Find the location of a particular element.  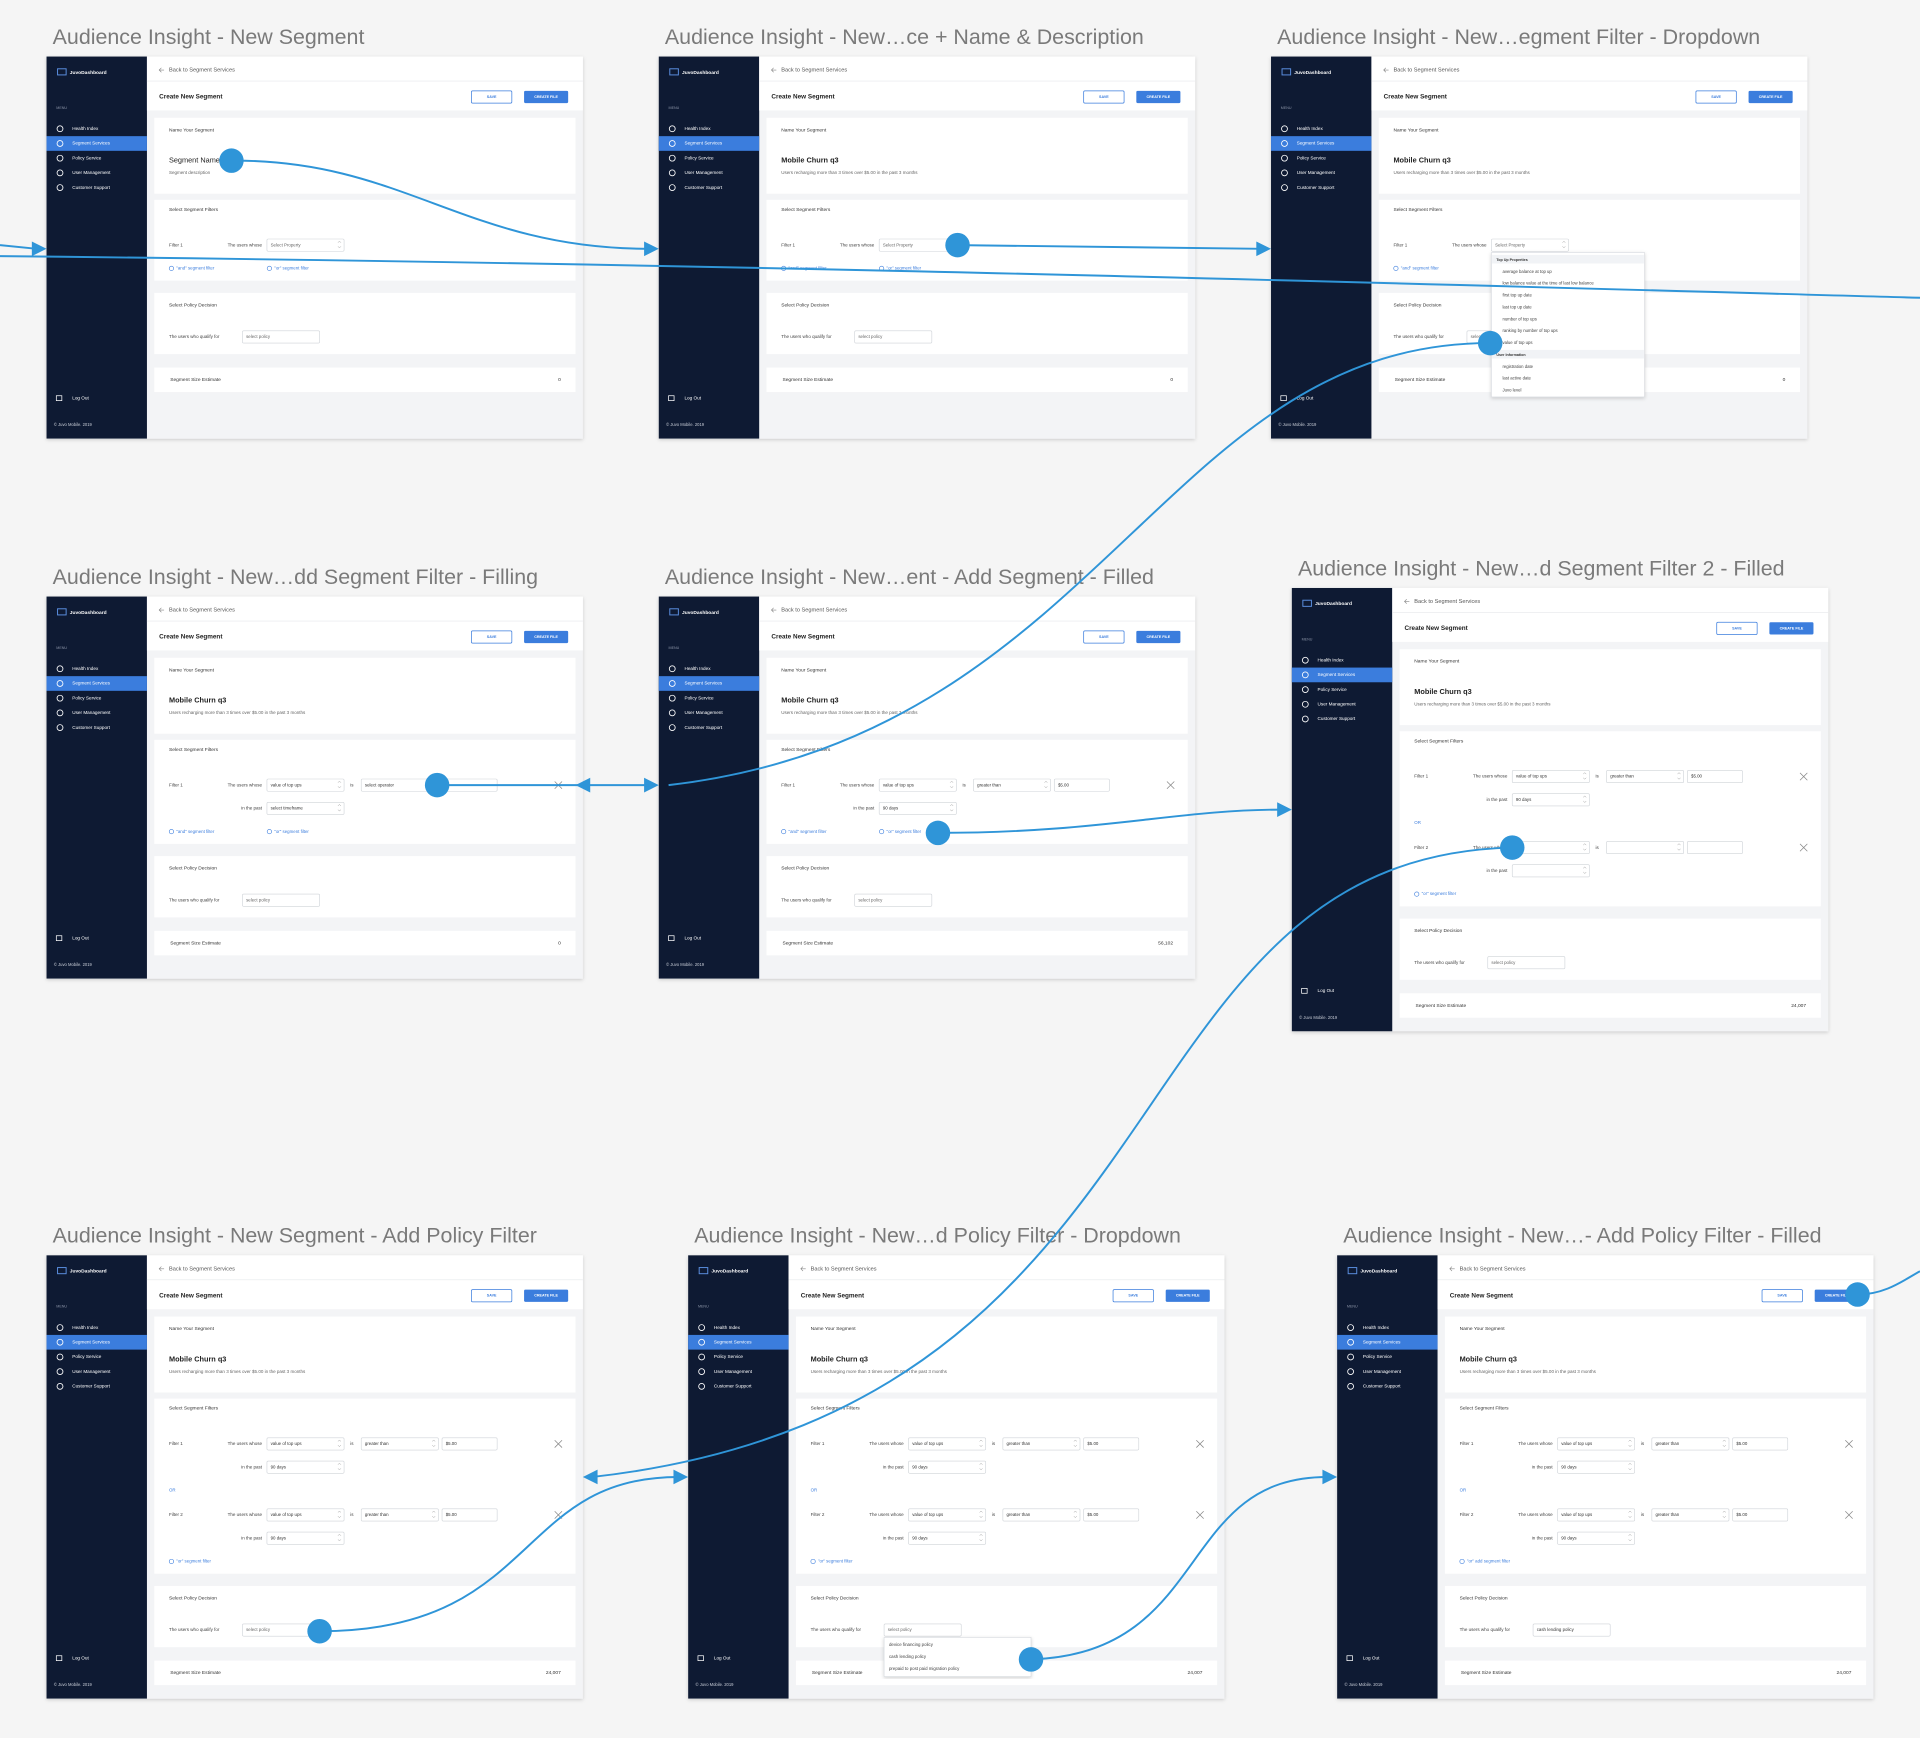

dropdown-option: first top up date is located at coordinates (1517, 295).